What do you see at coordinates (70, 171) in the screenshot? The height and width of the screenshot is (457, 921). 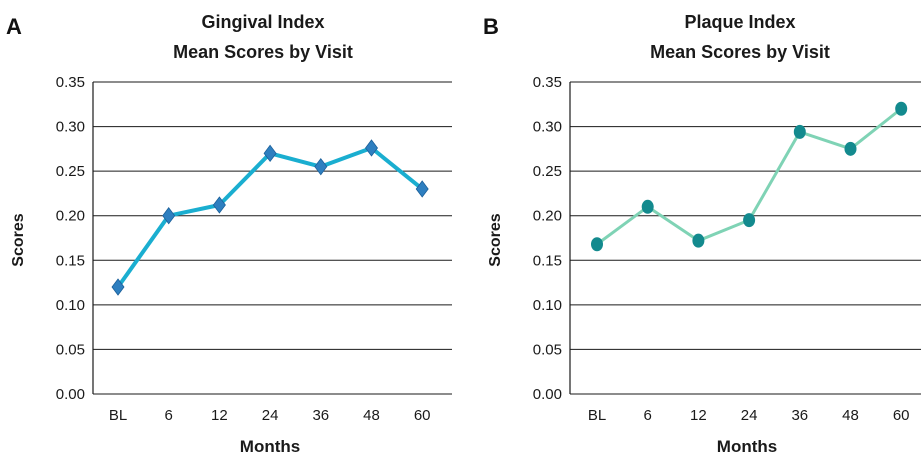 I see `panel-a-y-tick-label: 0.25` at bounding box center [70, 171].